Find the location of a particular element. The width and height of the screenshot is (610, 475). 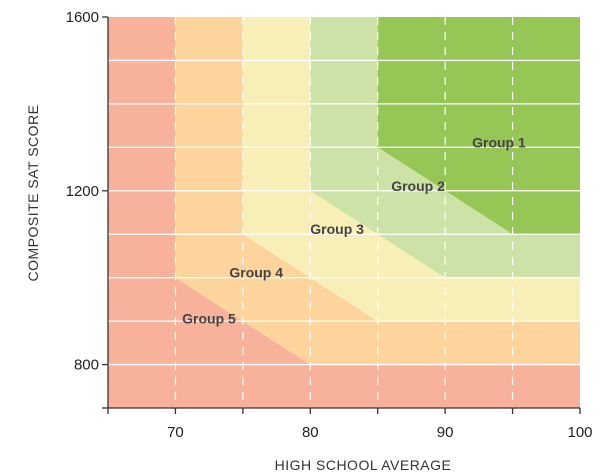

x-tick-label: 100 is located at coordinates (579, 432).